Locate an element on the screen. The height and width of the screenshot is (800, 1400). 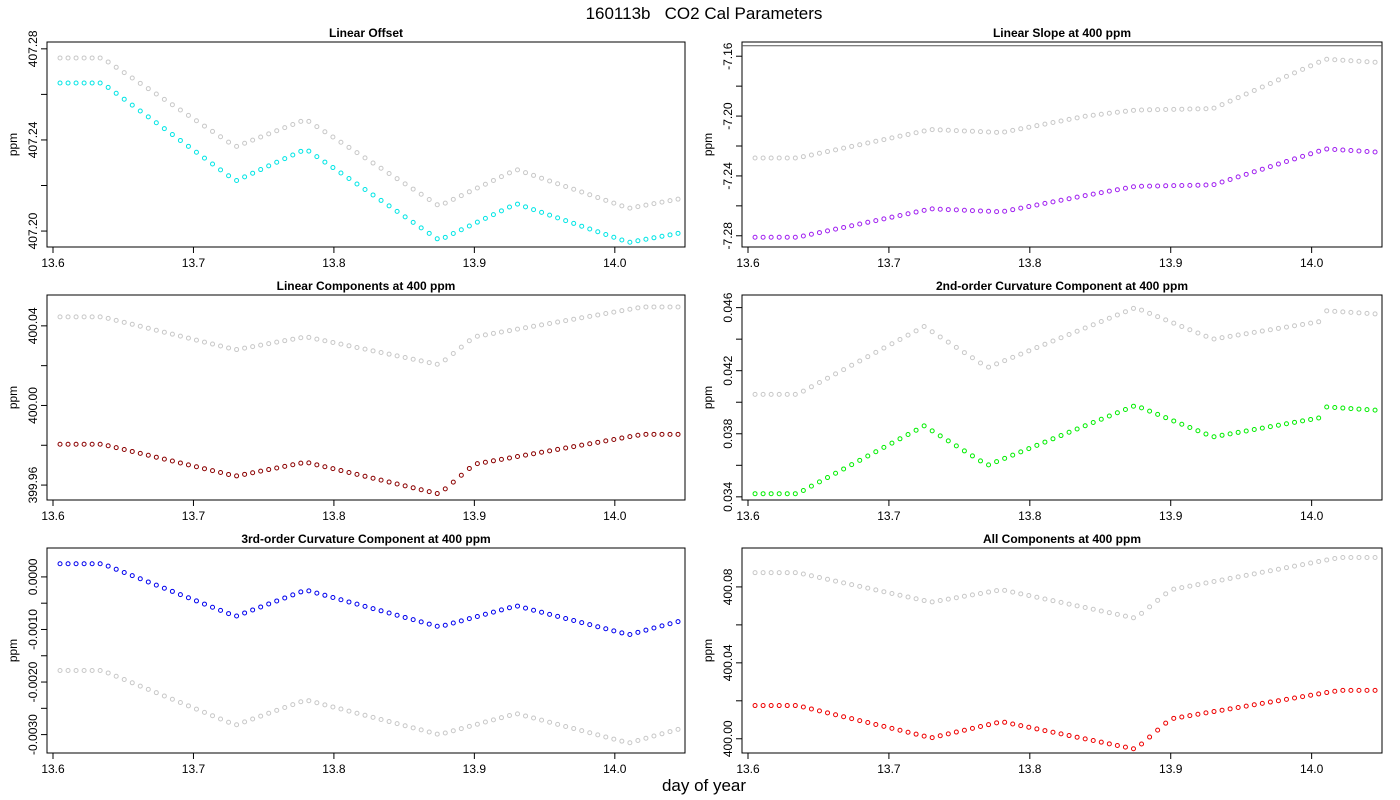
y-tick-label: 400.04 is located at coordinates (728, 662).